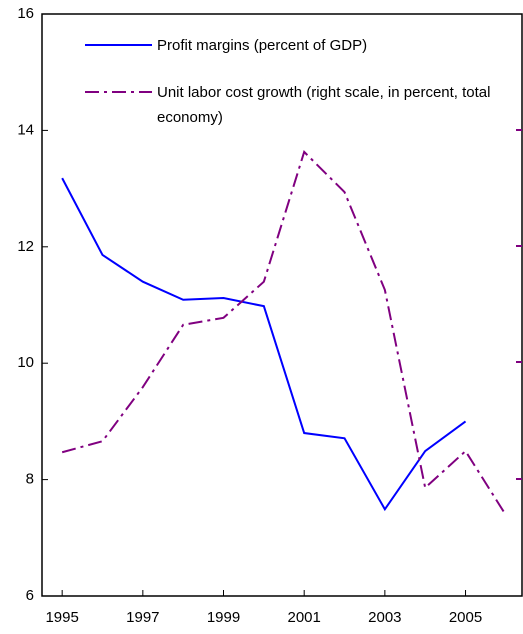 This screenshot has height=634, width=523. Describe the element at coordinates (142, 617) in the screenshot. I see `x-tick-label: 1997` at that location.